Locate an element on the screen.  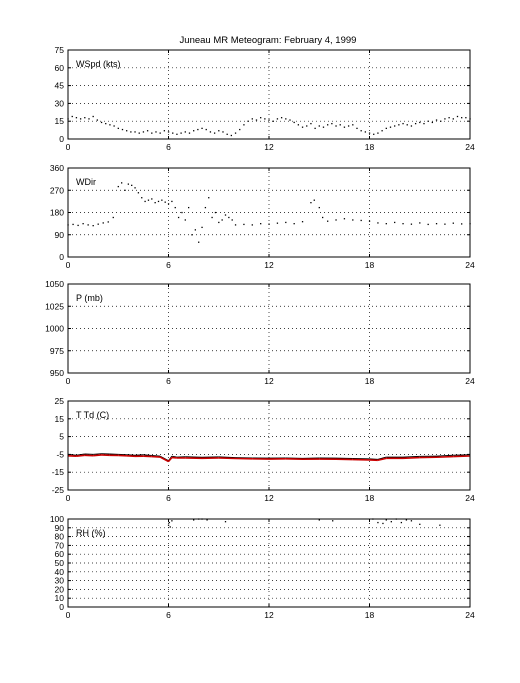
y-tick-label: 30 is located at coordinates (60, 103).